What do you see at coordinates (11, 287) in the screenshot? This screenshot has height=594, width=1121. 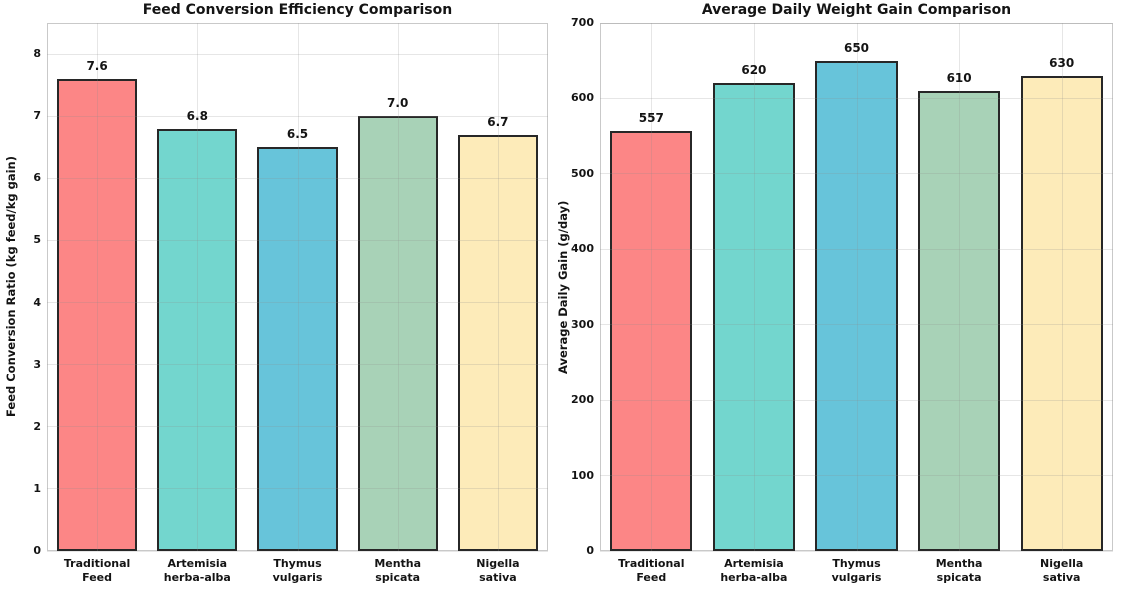 I see `y-axis-label-feed-conversion: Feed Conversion Ratio (kg feed/kg gain)` at bounding box center [11, 287].